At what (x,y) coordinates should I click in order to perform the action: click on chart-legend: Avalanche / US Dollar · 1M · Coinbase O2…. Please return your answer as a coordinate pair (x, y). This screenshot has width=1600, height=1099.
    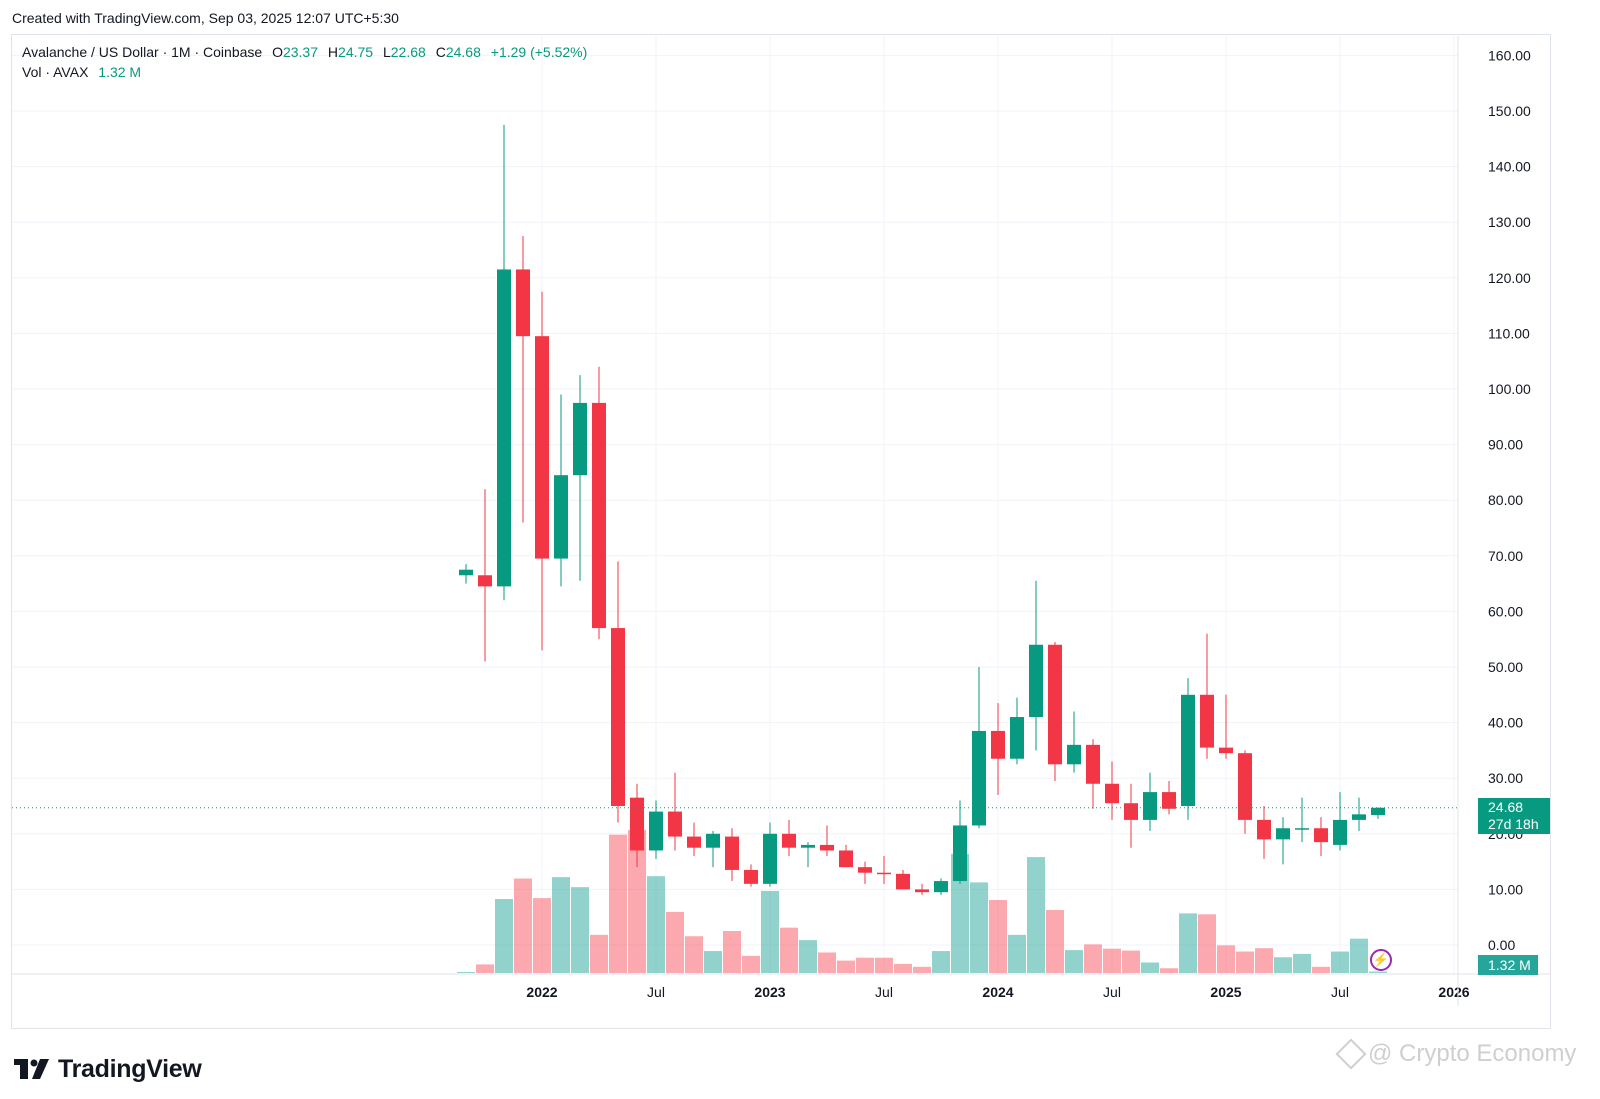
    Looking at the image, I should click on (304, 62).